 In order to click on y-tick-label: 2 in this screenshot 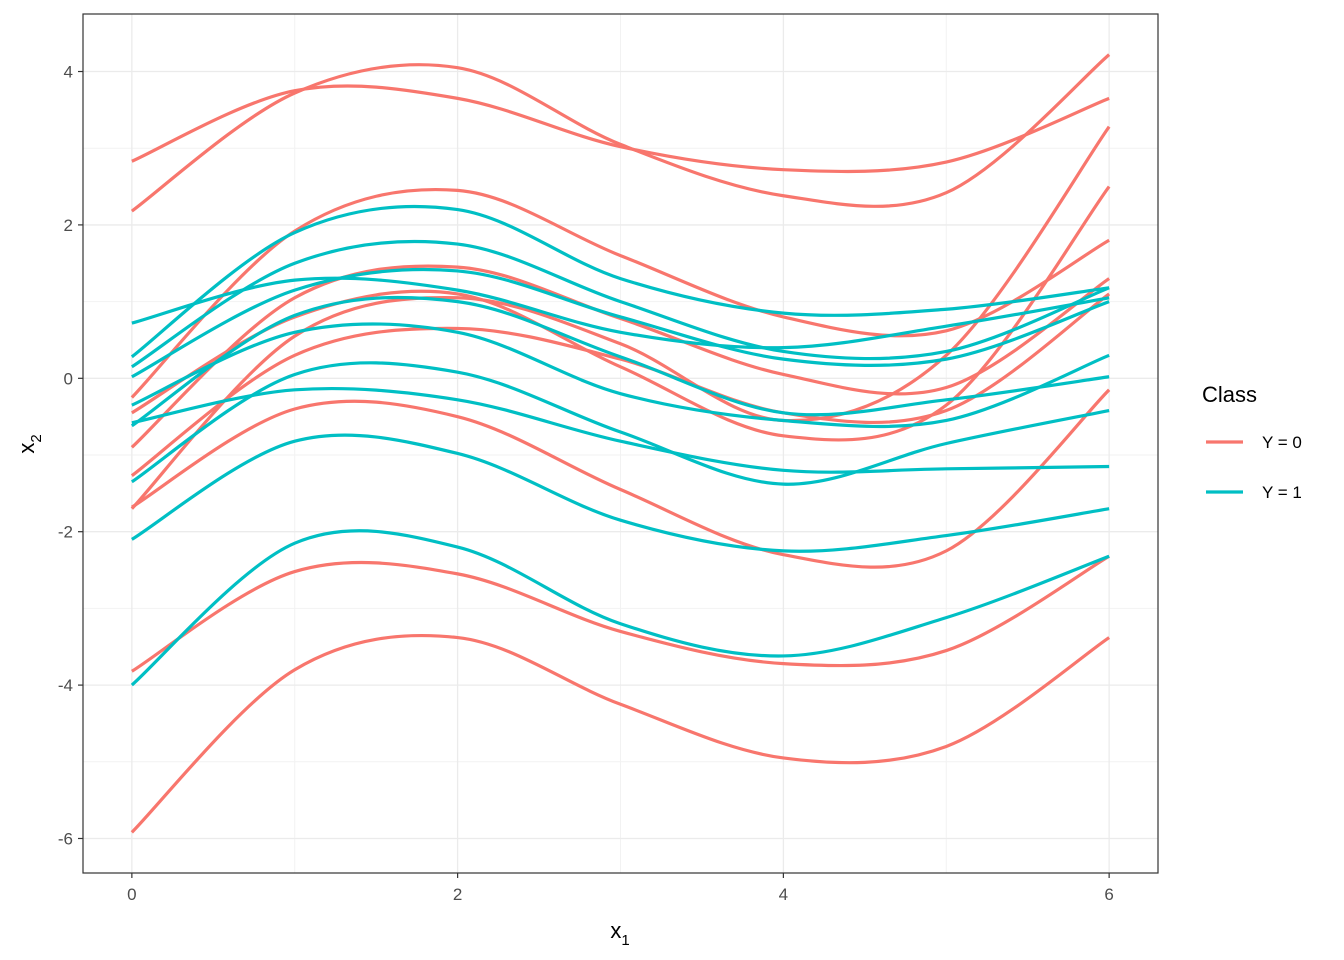, I will do `click(68, 225)`.